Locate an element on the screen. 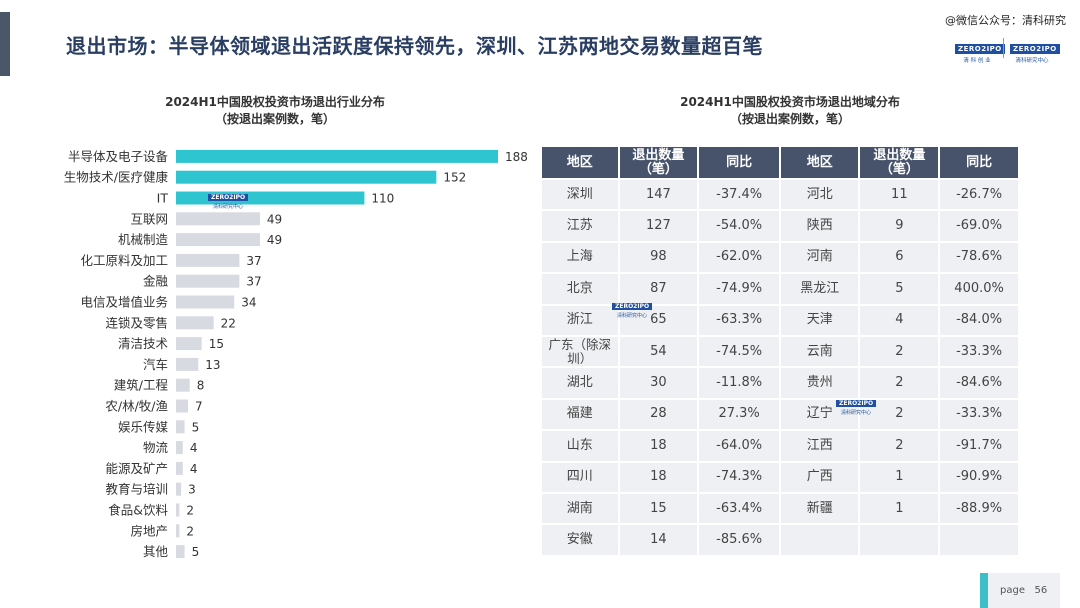  table-cell: 87 is located at coordinates (658, 289).